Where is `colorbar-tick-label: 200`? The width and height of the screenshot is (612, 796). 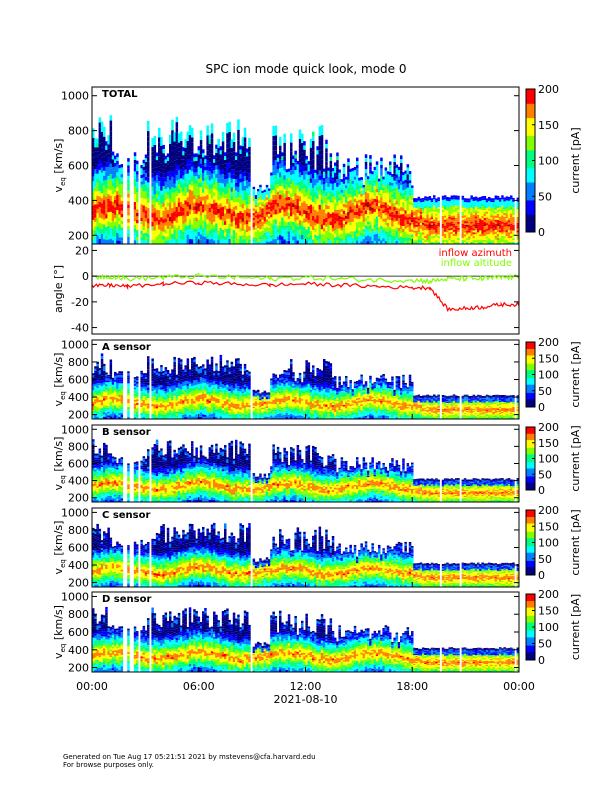
colorbar-tick-label: 200 is located at coordinates (548, 89).